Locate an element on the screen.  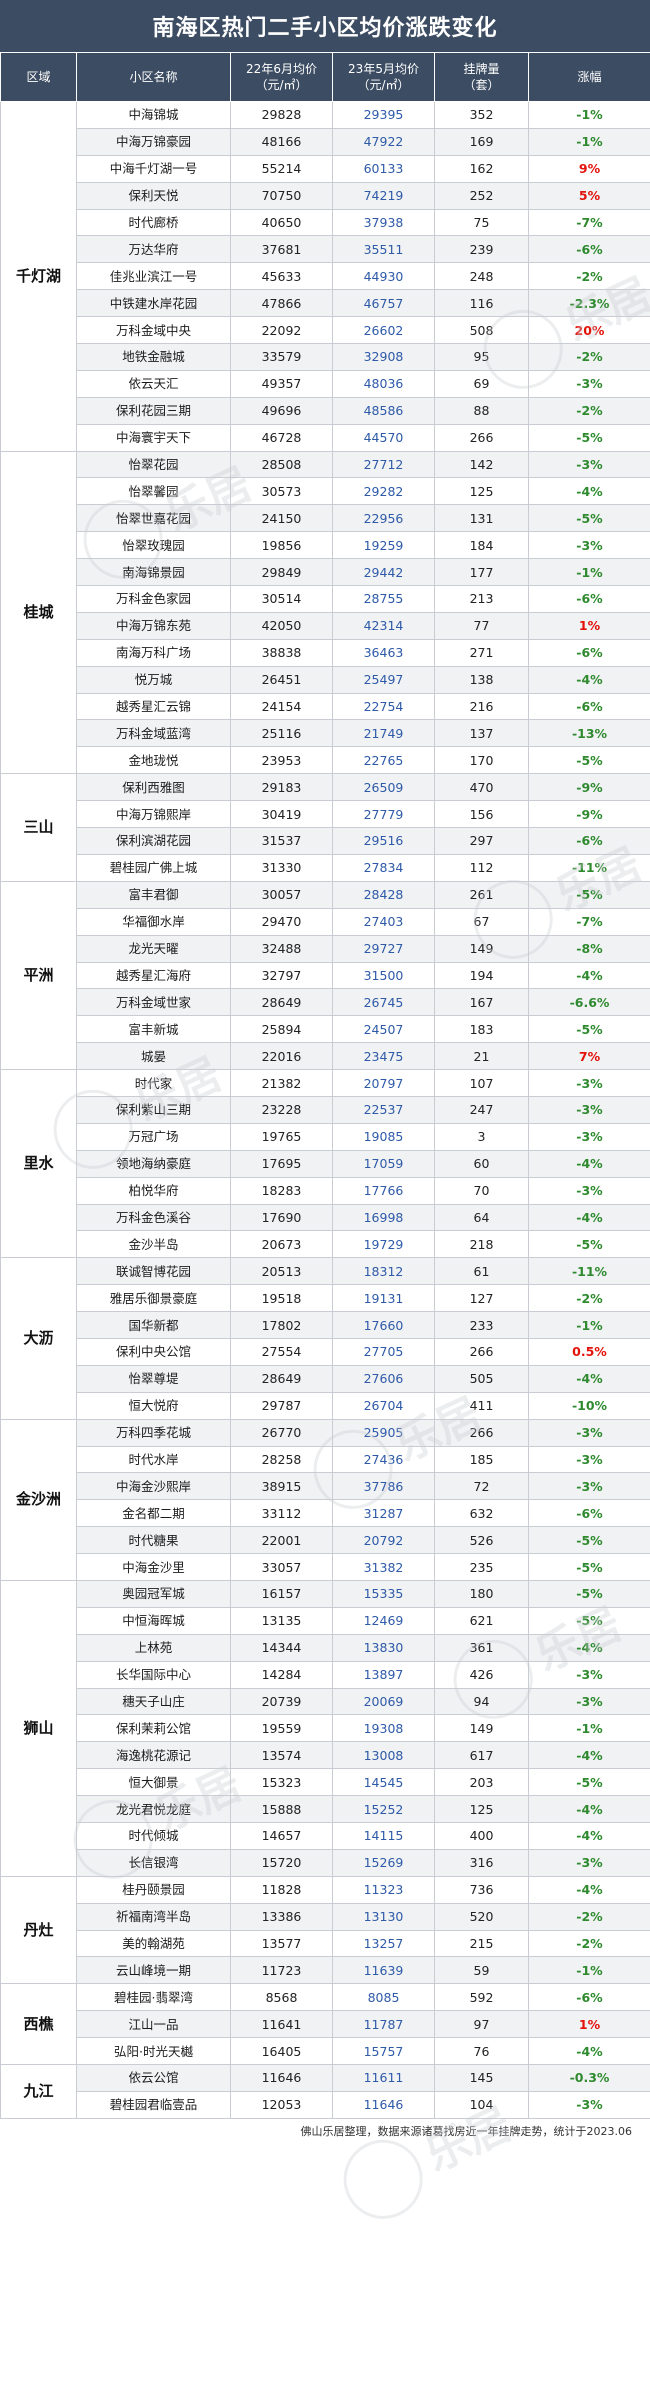
price-2023: 19729 is located at coordinates (383, 1244).